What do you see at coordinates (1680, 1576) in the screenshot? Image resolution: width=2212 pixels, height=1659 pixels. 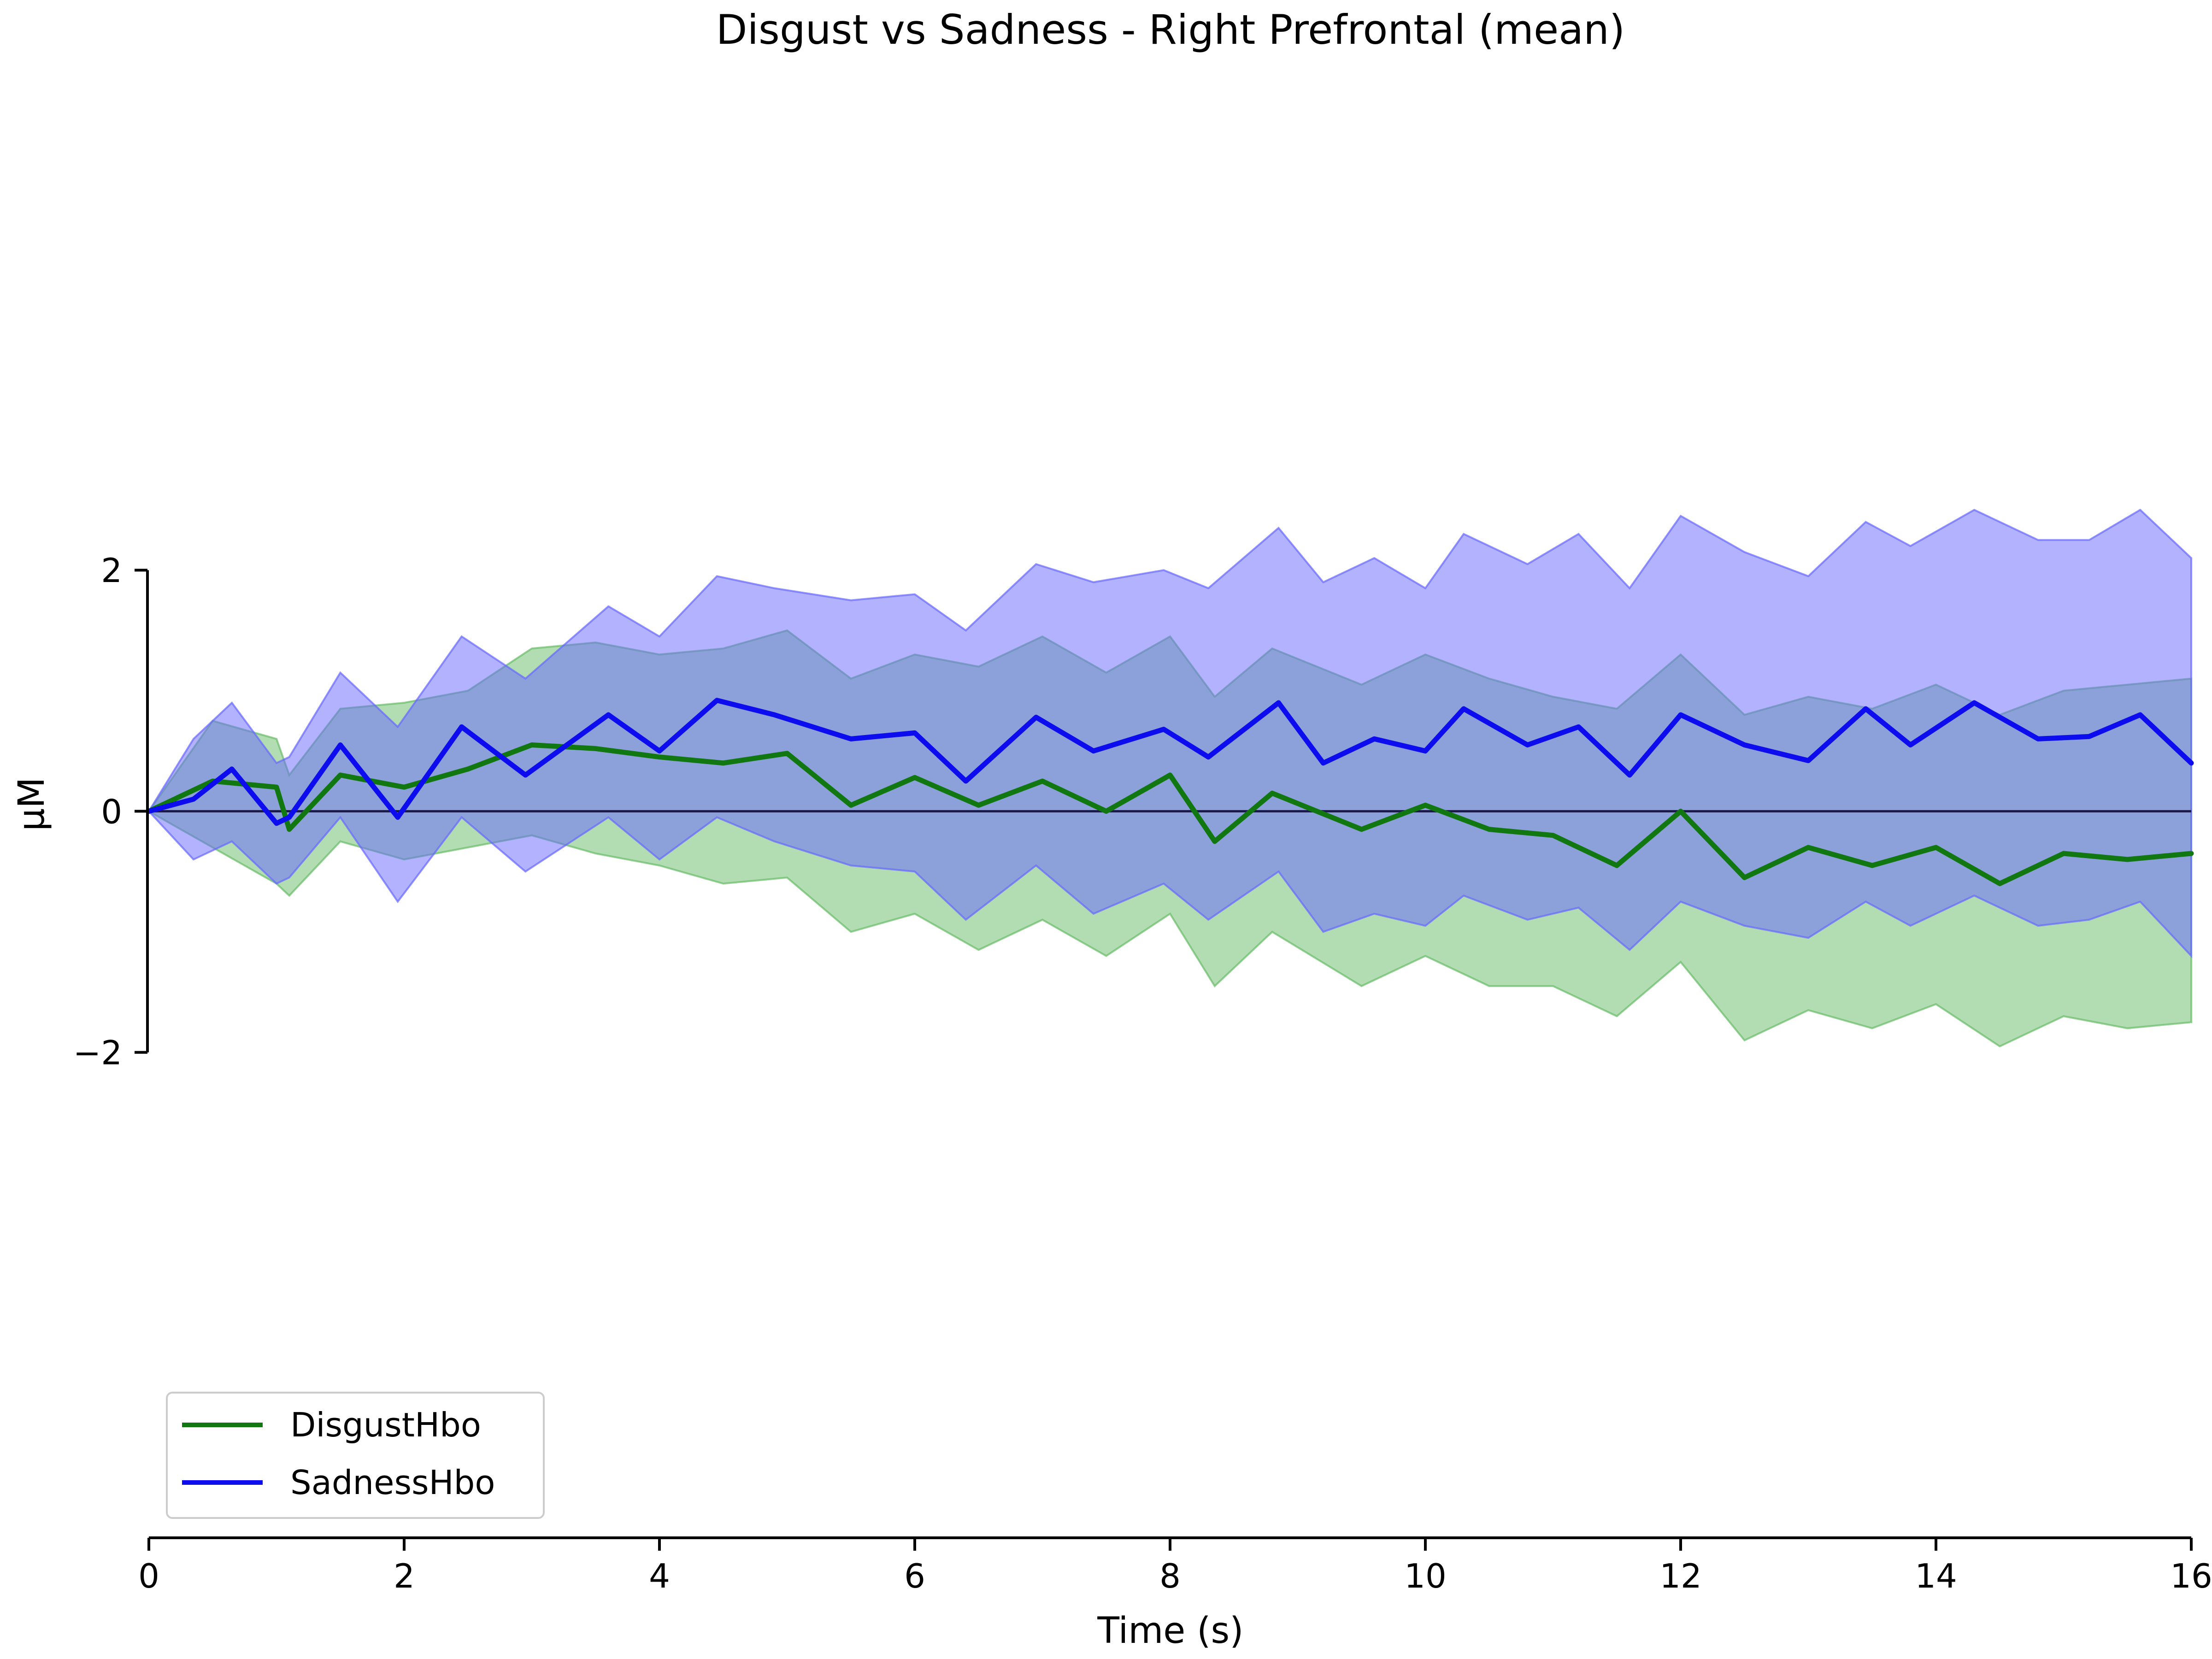 I see `x-tick-label: 12` at bounding box center [1680, 1576].